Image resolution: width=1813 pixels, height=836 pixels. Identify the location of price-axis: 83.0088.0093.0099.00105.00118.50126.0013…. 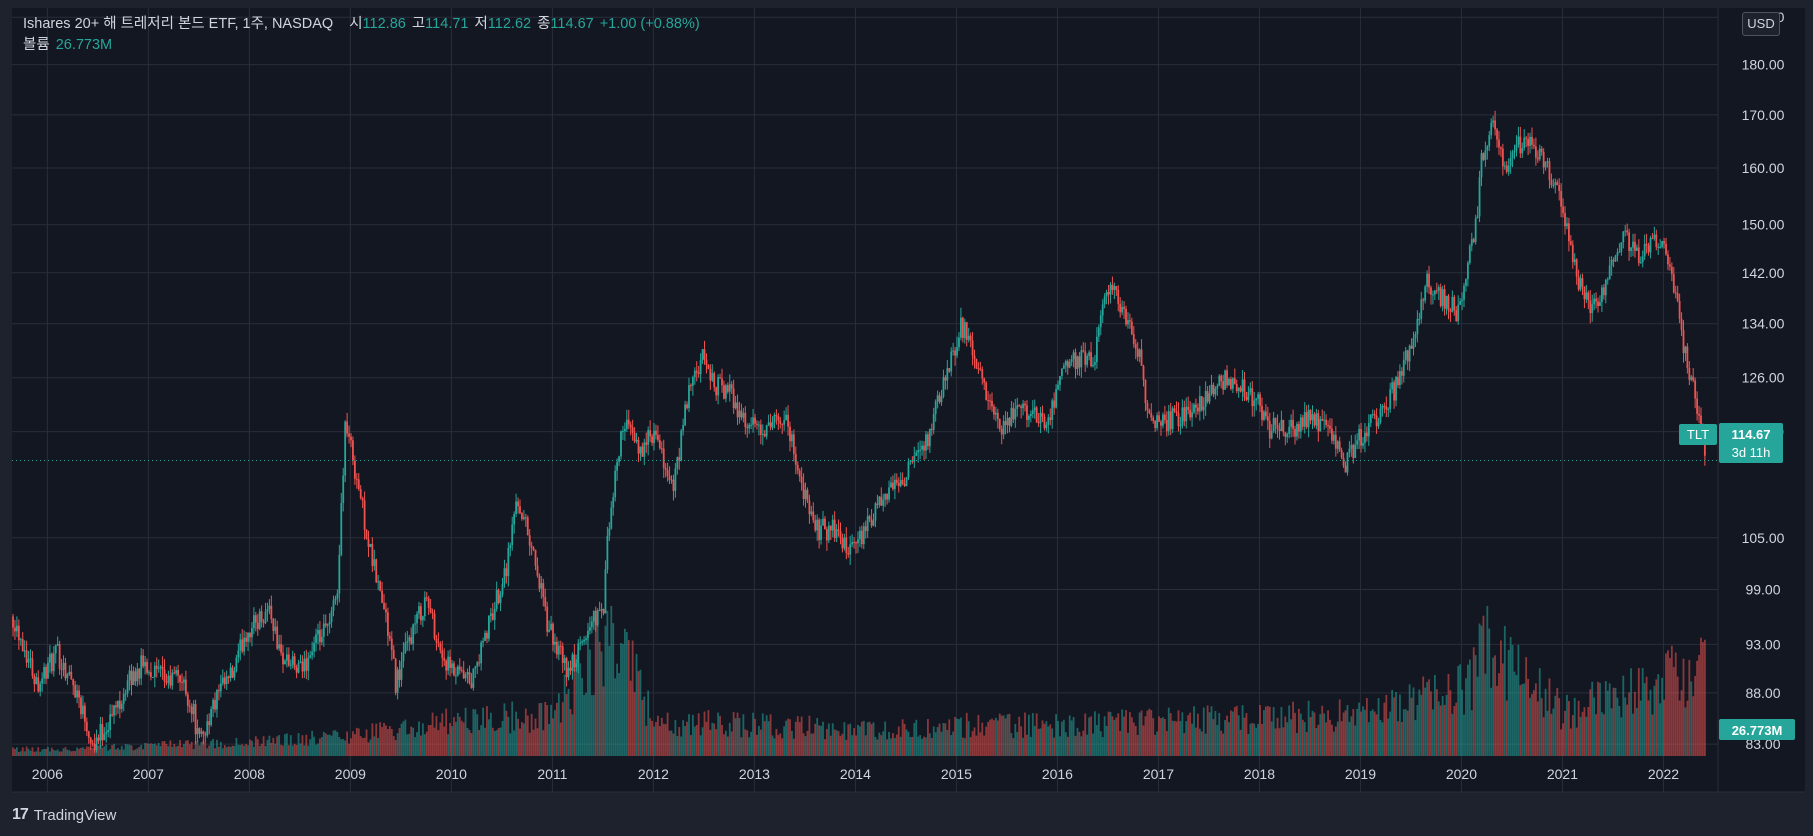
(1763, 380).